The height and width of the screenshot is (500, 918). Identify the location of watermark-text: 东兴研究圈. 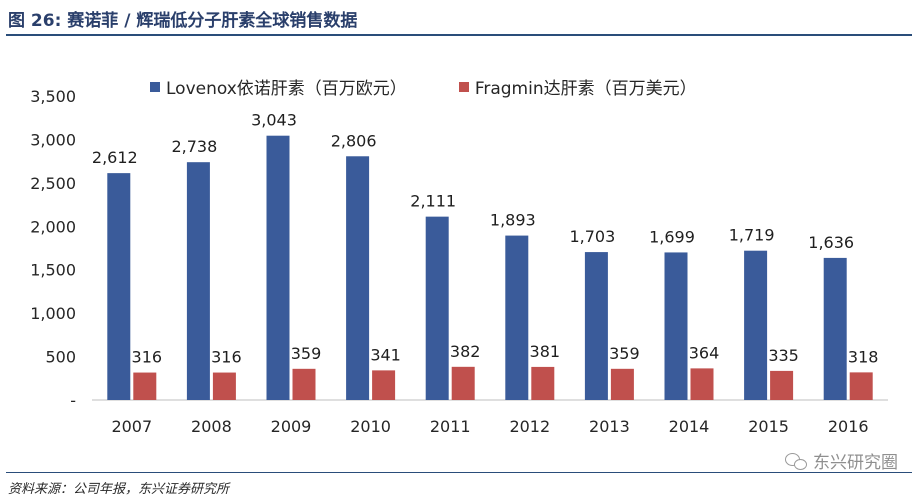
(855, 463).